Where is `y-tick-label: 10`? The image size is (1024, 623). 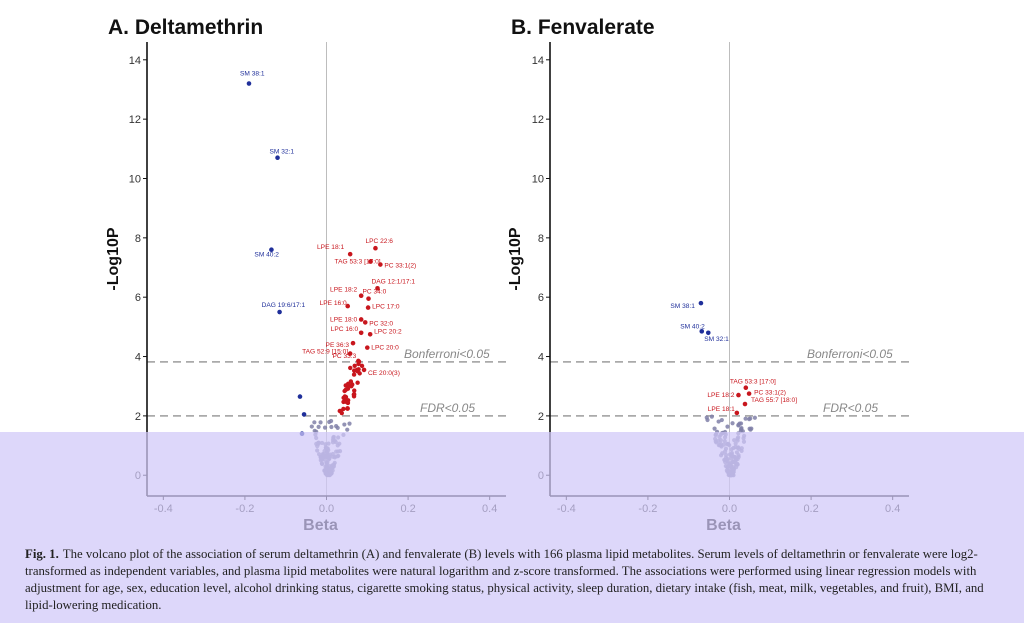
y-tick-label: 10 is located at coordinates (135, 179).